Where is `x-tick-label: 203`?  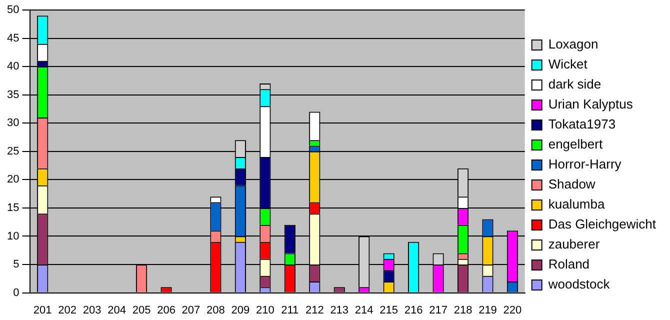
x-tick-label: 203 is located at coordinates (92, 310).